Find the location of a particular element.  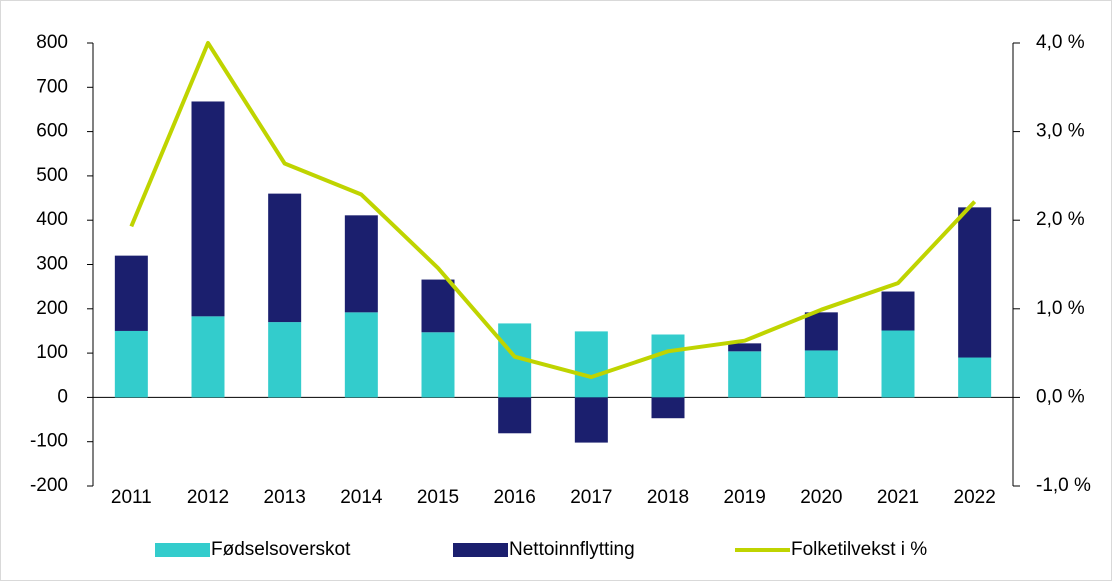

x-tick-label: 2011 is located at coordinates (131, 497).